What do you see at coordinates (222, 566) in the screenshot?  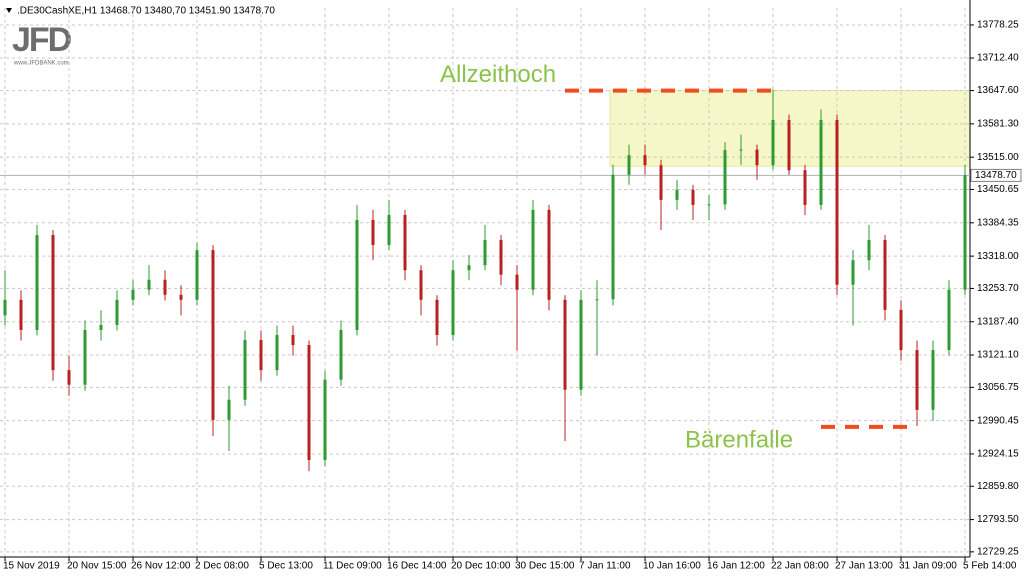 I see `x-tick-label: 2 Dec 08:00` at bounding box center [222, 566].